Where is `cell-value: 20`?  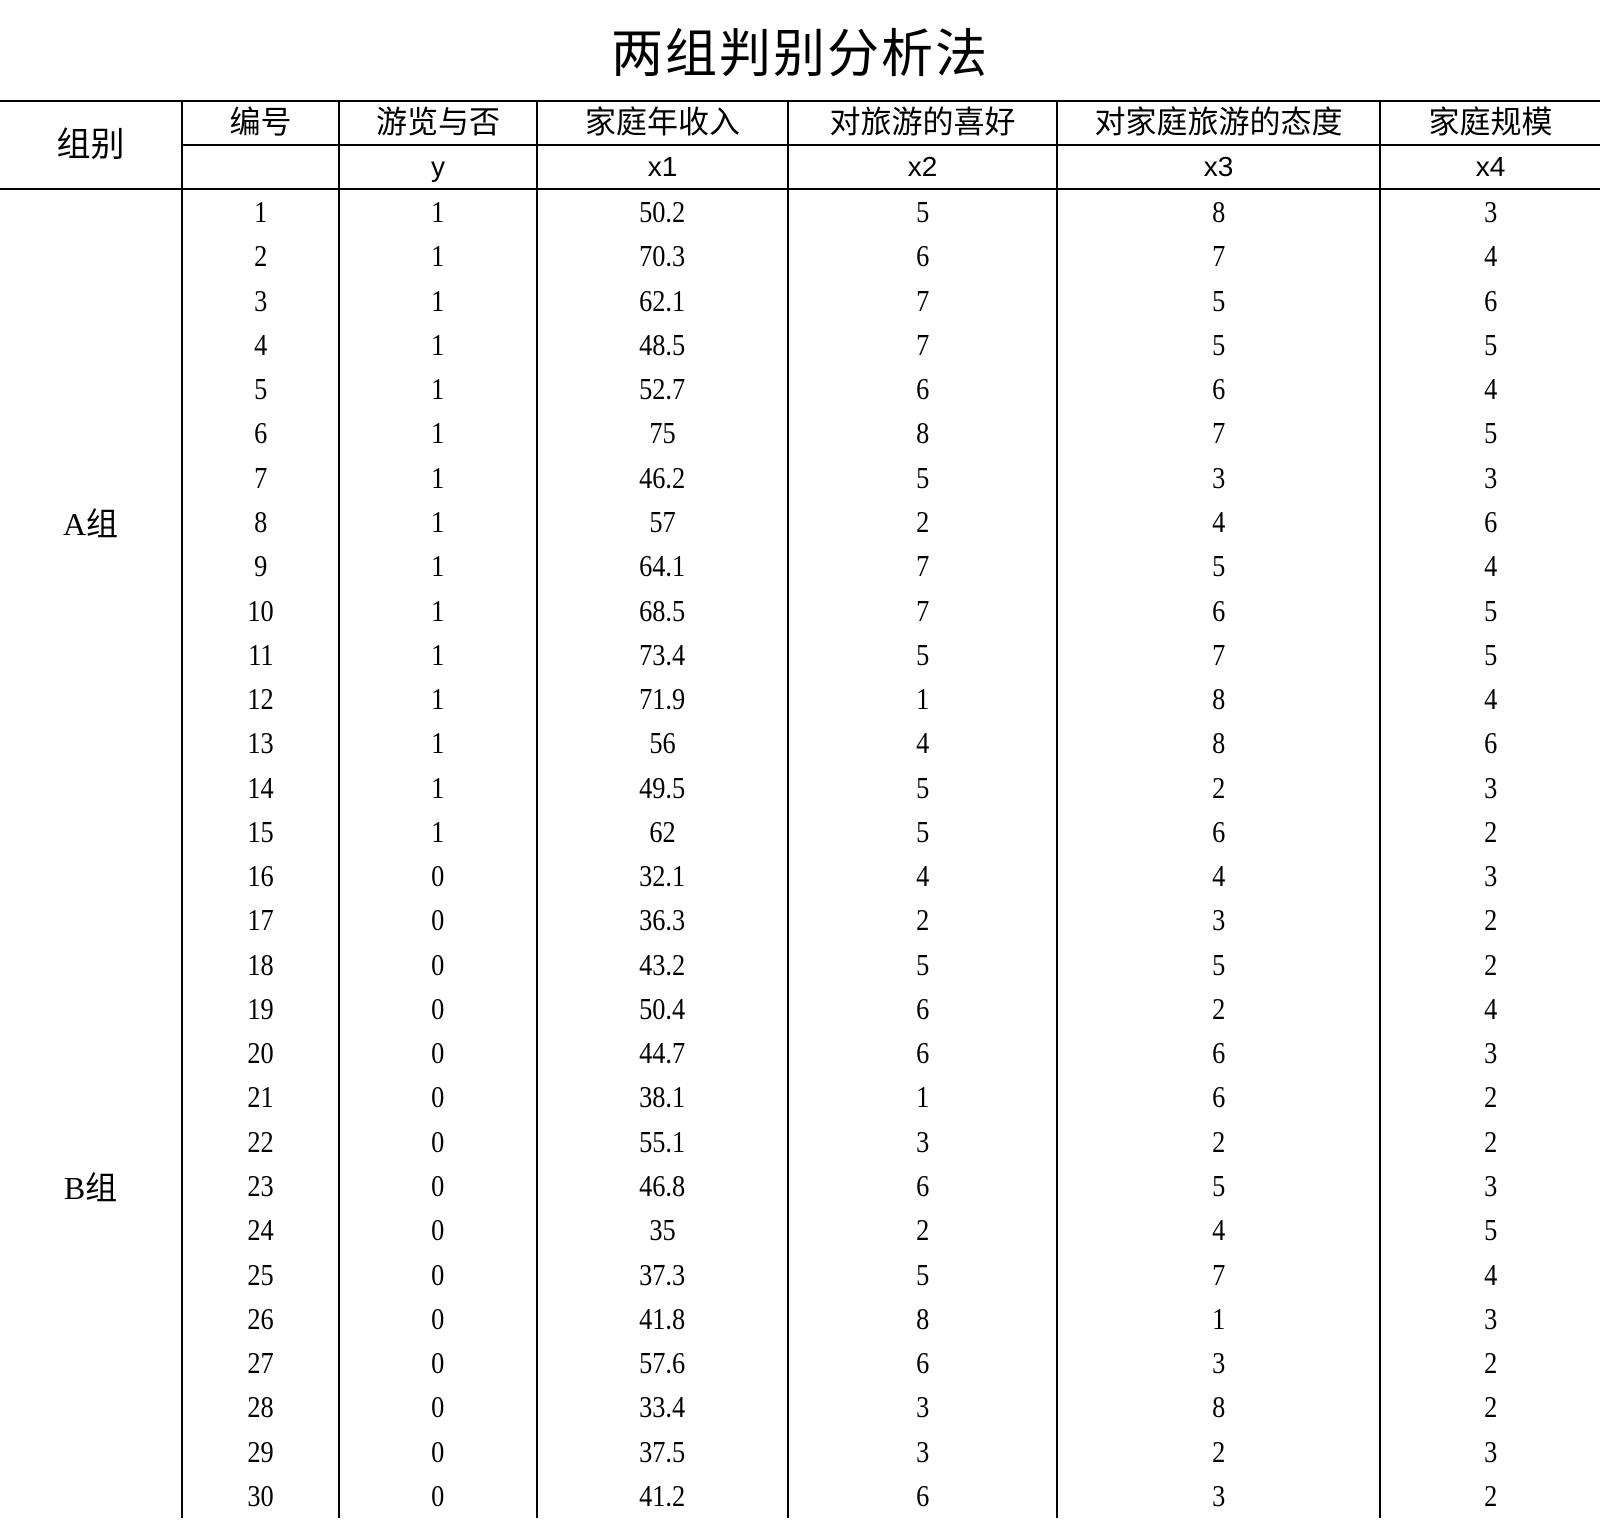 cell-value: 20 is located at coordinates (260, 1053).